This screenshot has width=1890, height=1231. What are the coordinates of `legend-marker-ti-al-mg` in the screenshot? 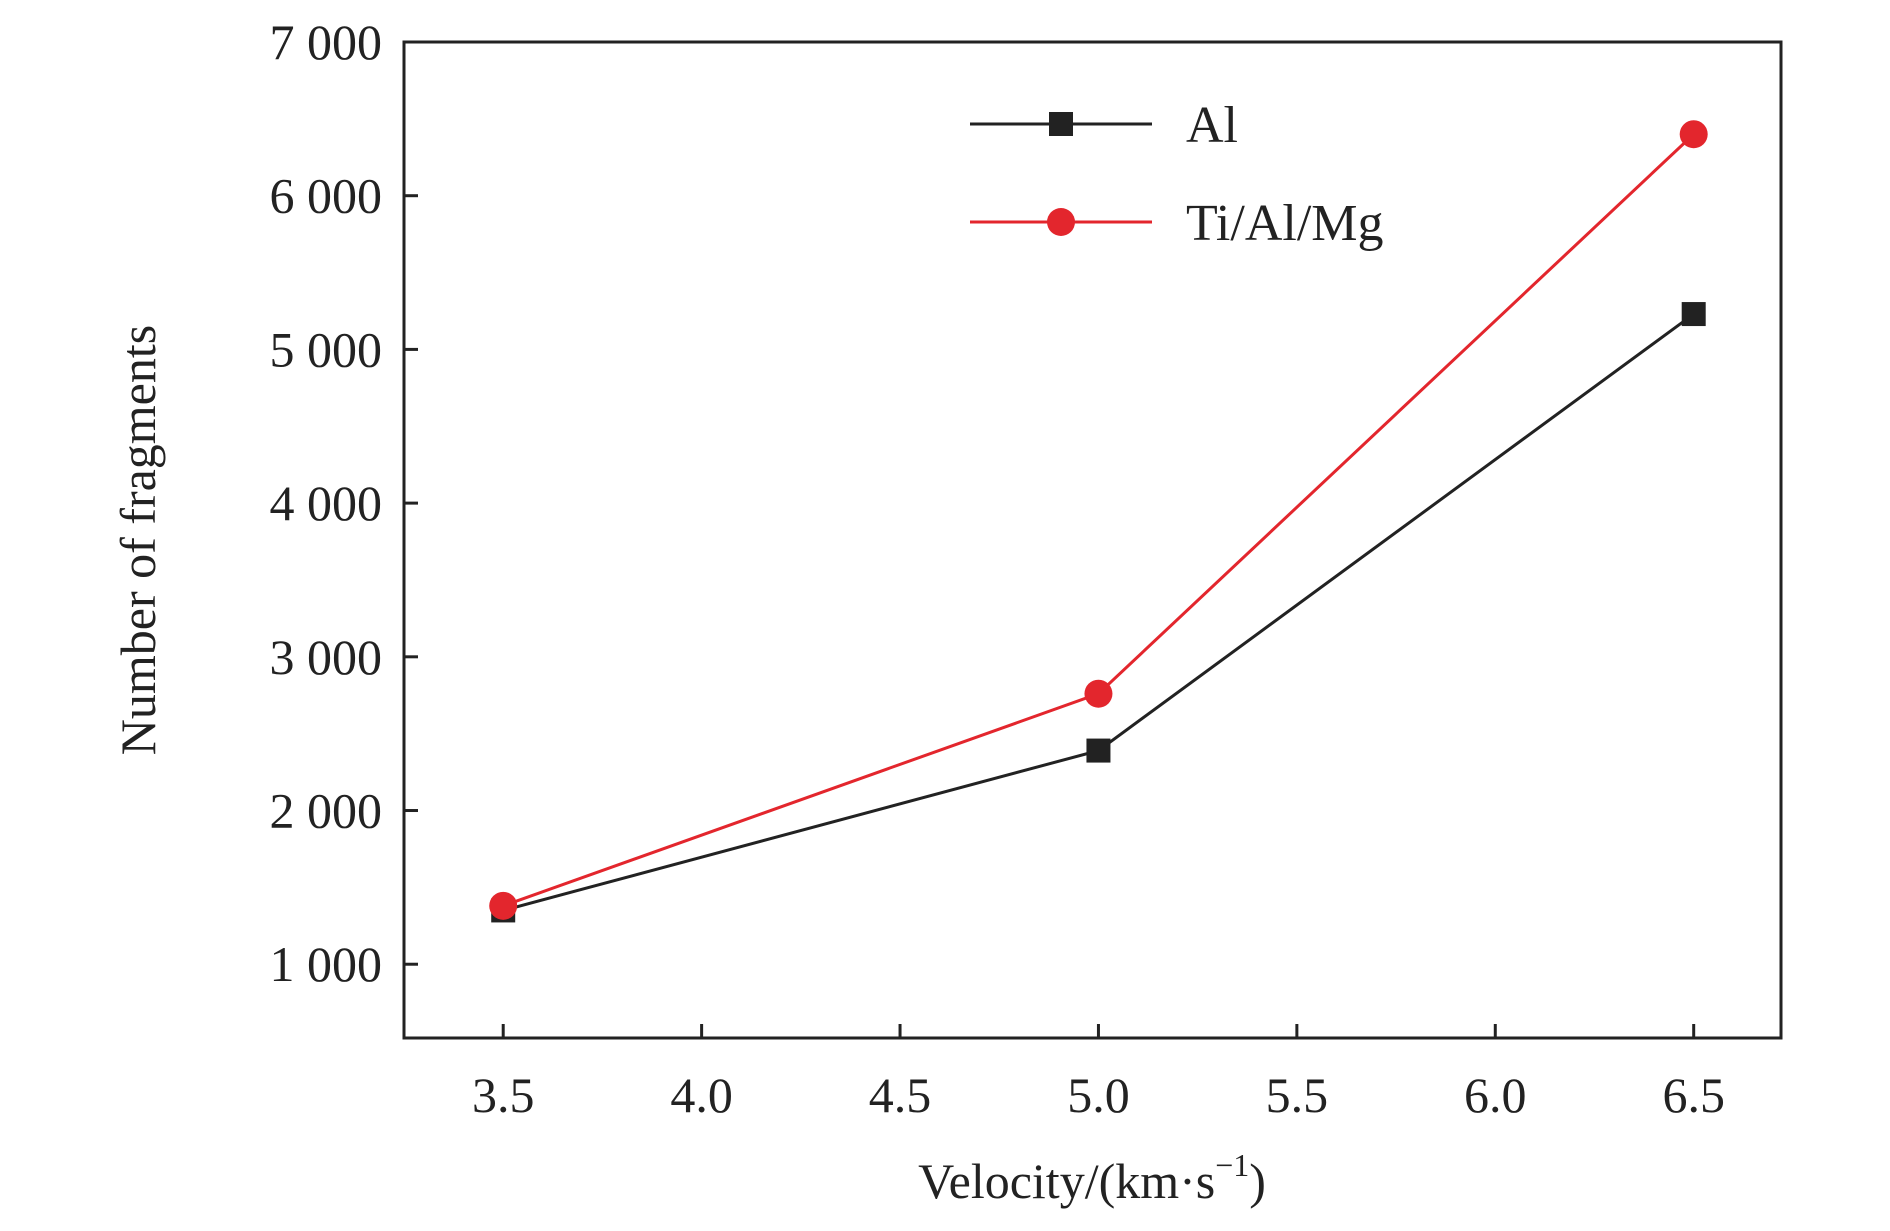 It's located at (1061, 222).